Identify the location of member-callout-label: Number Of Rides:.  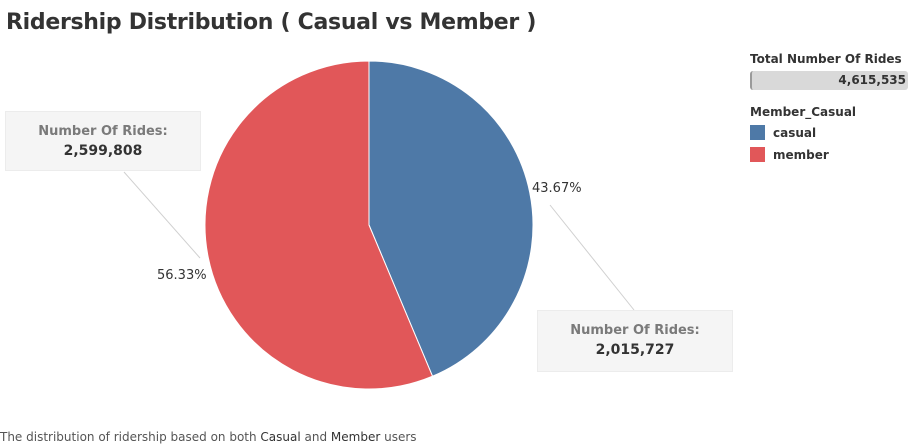
(103, 131).